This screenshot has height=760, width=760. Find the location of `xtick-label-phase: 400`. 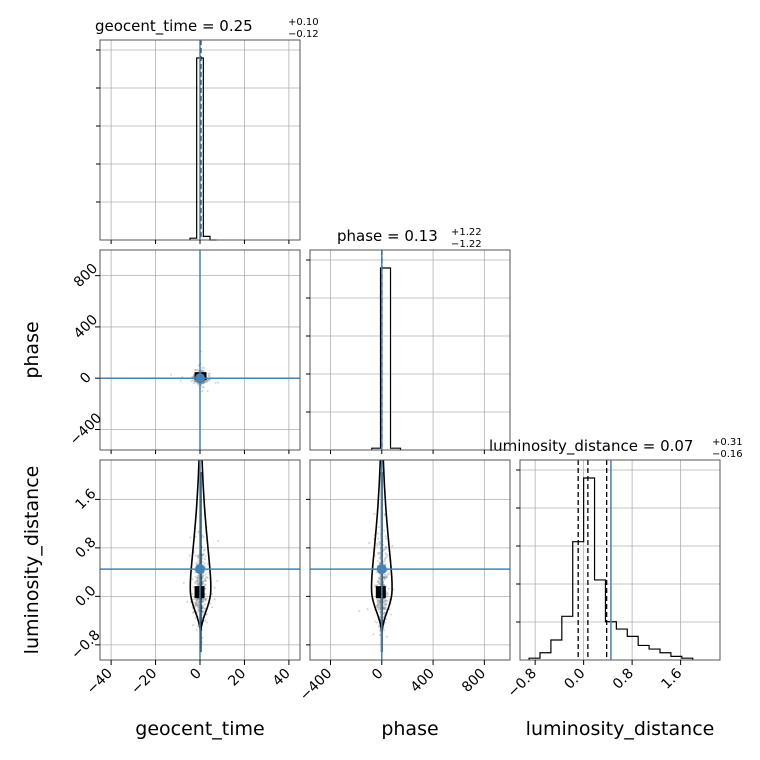

xtick-label-phase: 400 is located at coordinates (423, 681).